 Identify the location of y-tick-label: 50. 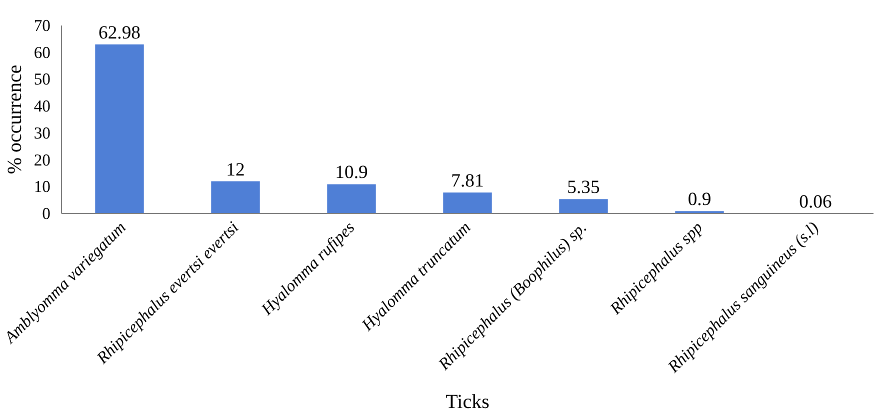
(42, 79).